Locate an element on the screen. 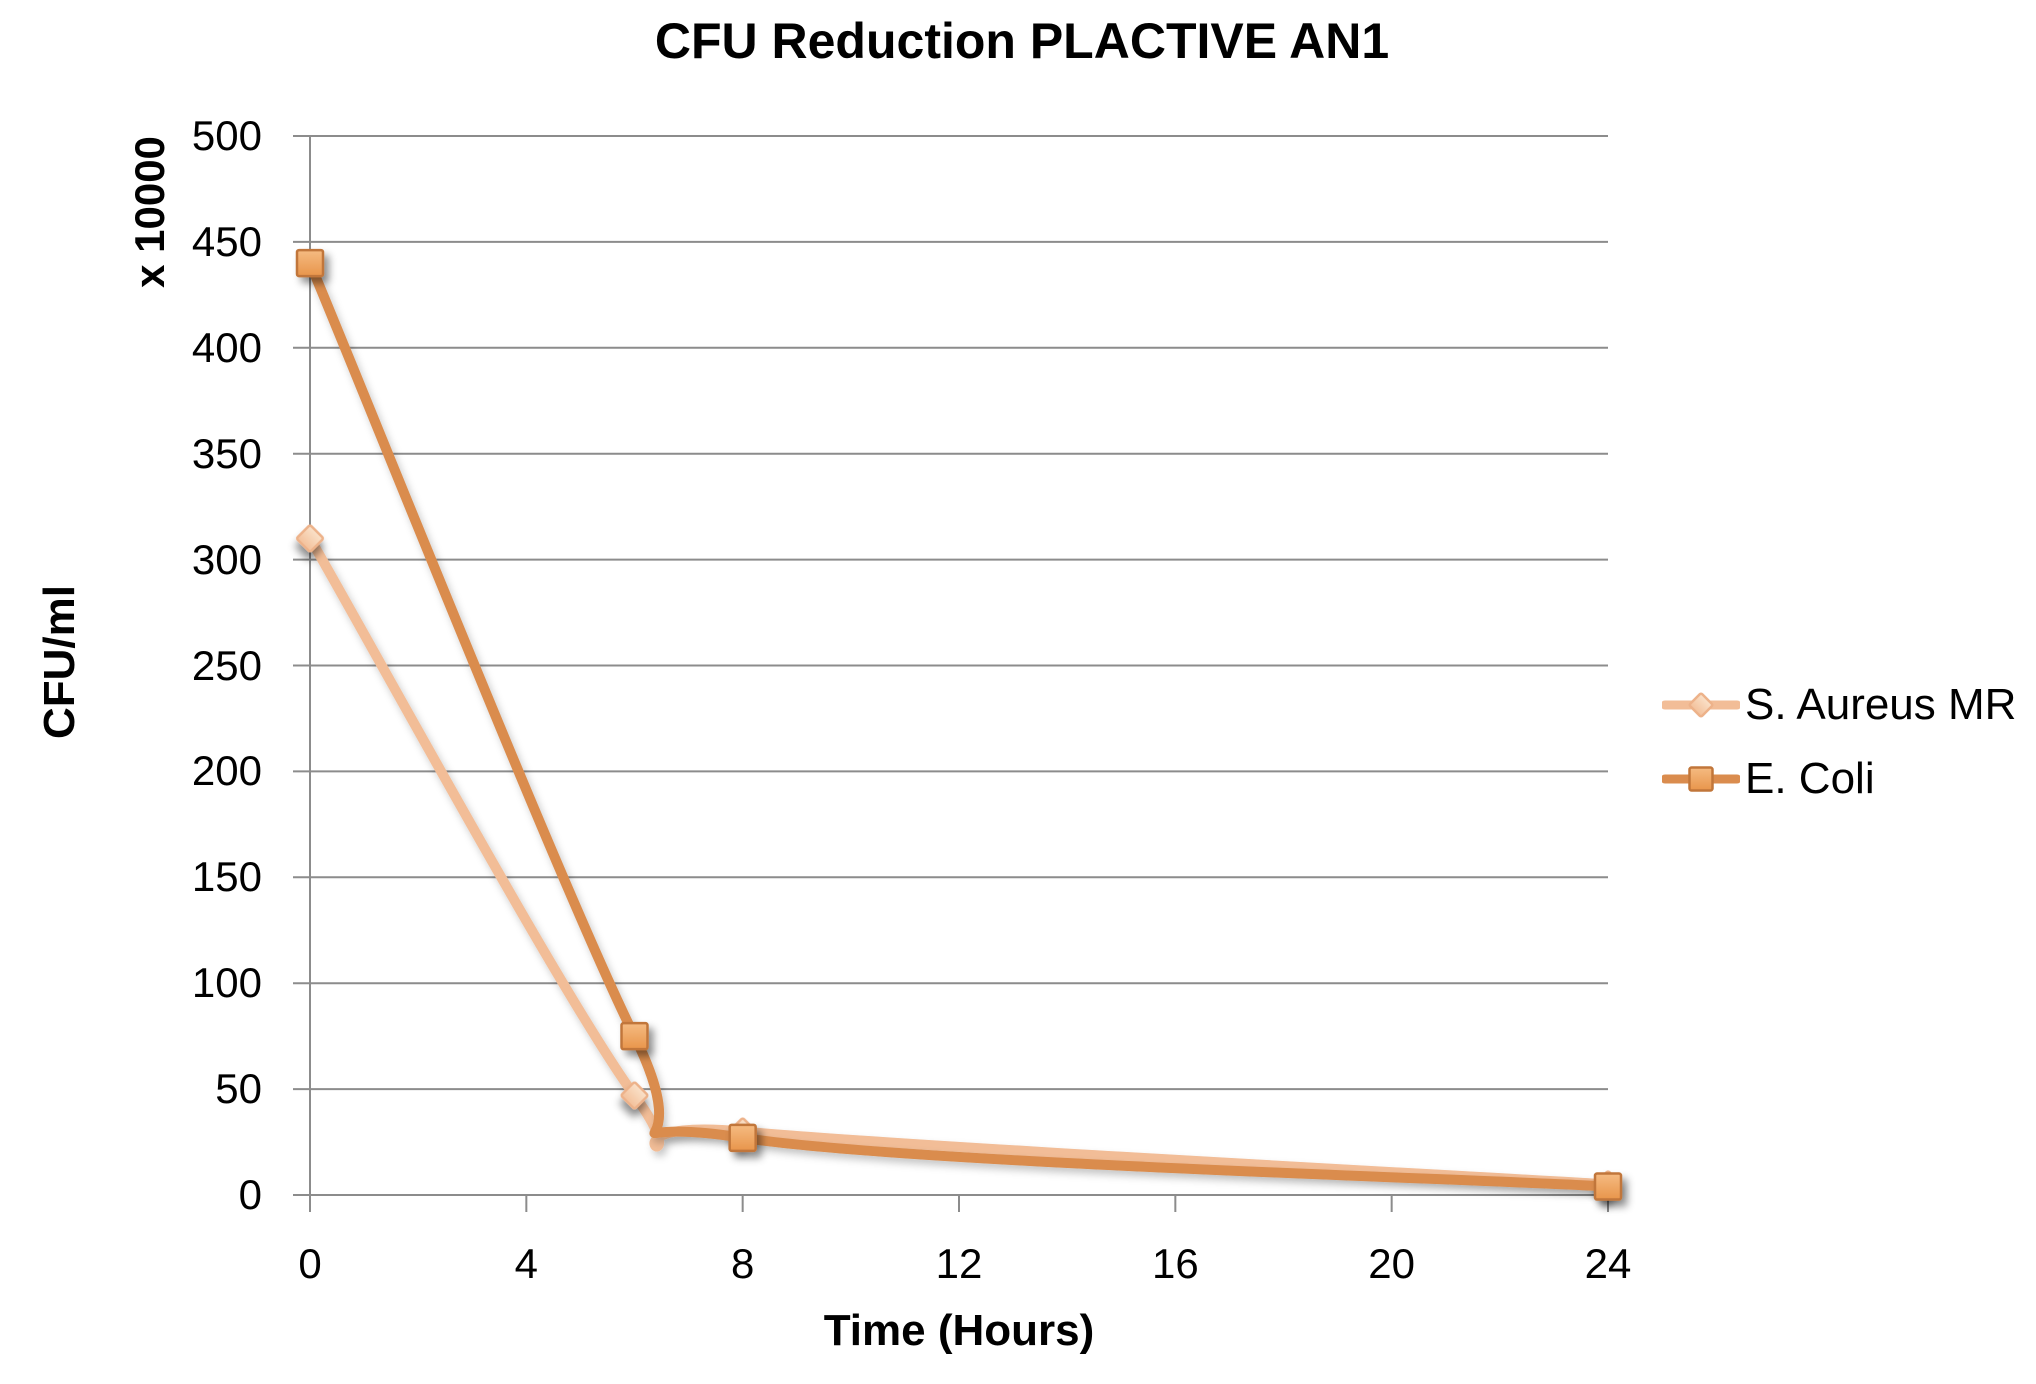  legend-marker-square-icon is located at coordinates (1701, 779).